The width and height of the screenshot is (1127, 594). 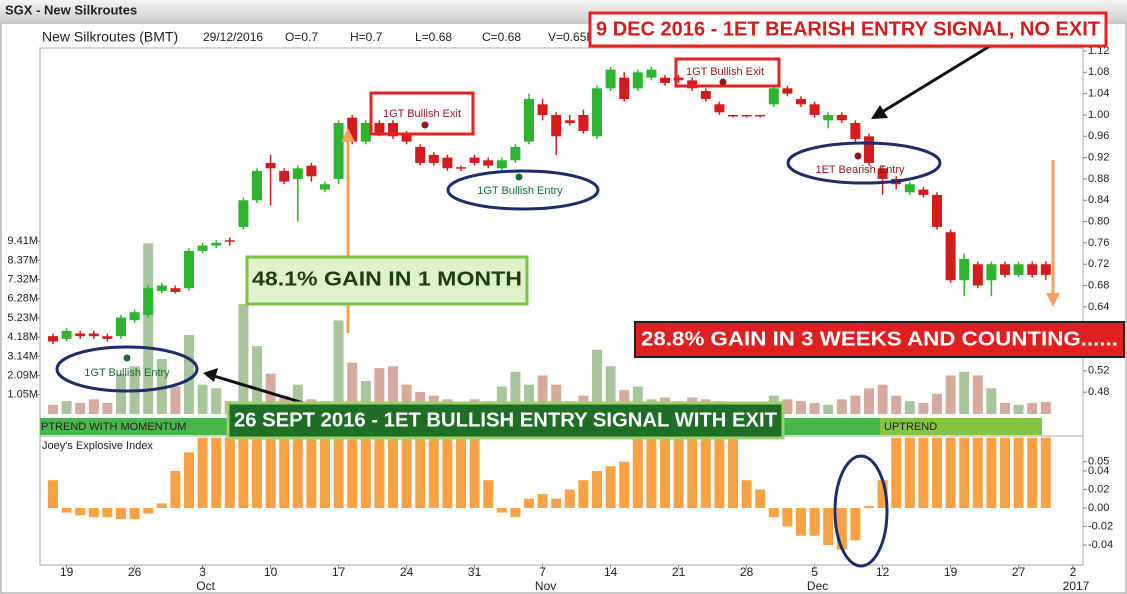 I want to click on signal-dot, so click(x=425, y=125).